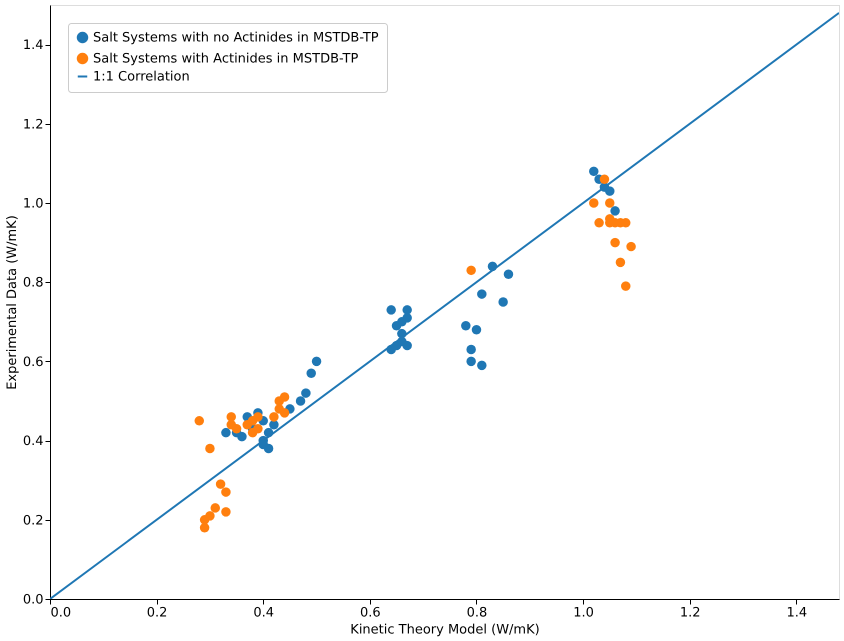 This screenshot has height=641, width=844. Describe the element at coordinates (225, 59) in the screenshot. I see `legend-label: Salt Systems with Actinides in MSTDB-TP` at that location.